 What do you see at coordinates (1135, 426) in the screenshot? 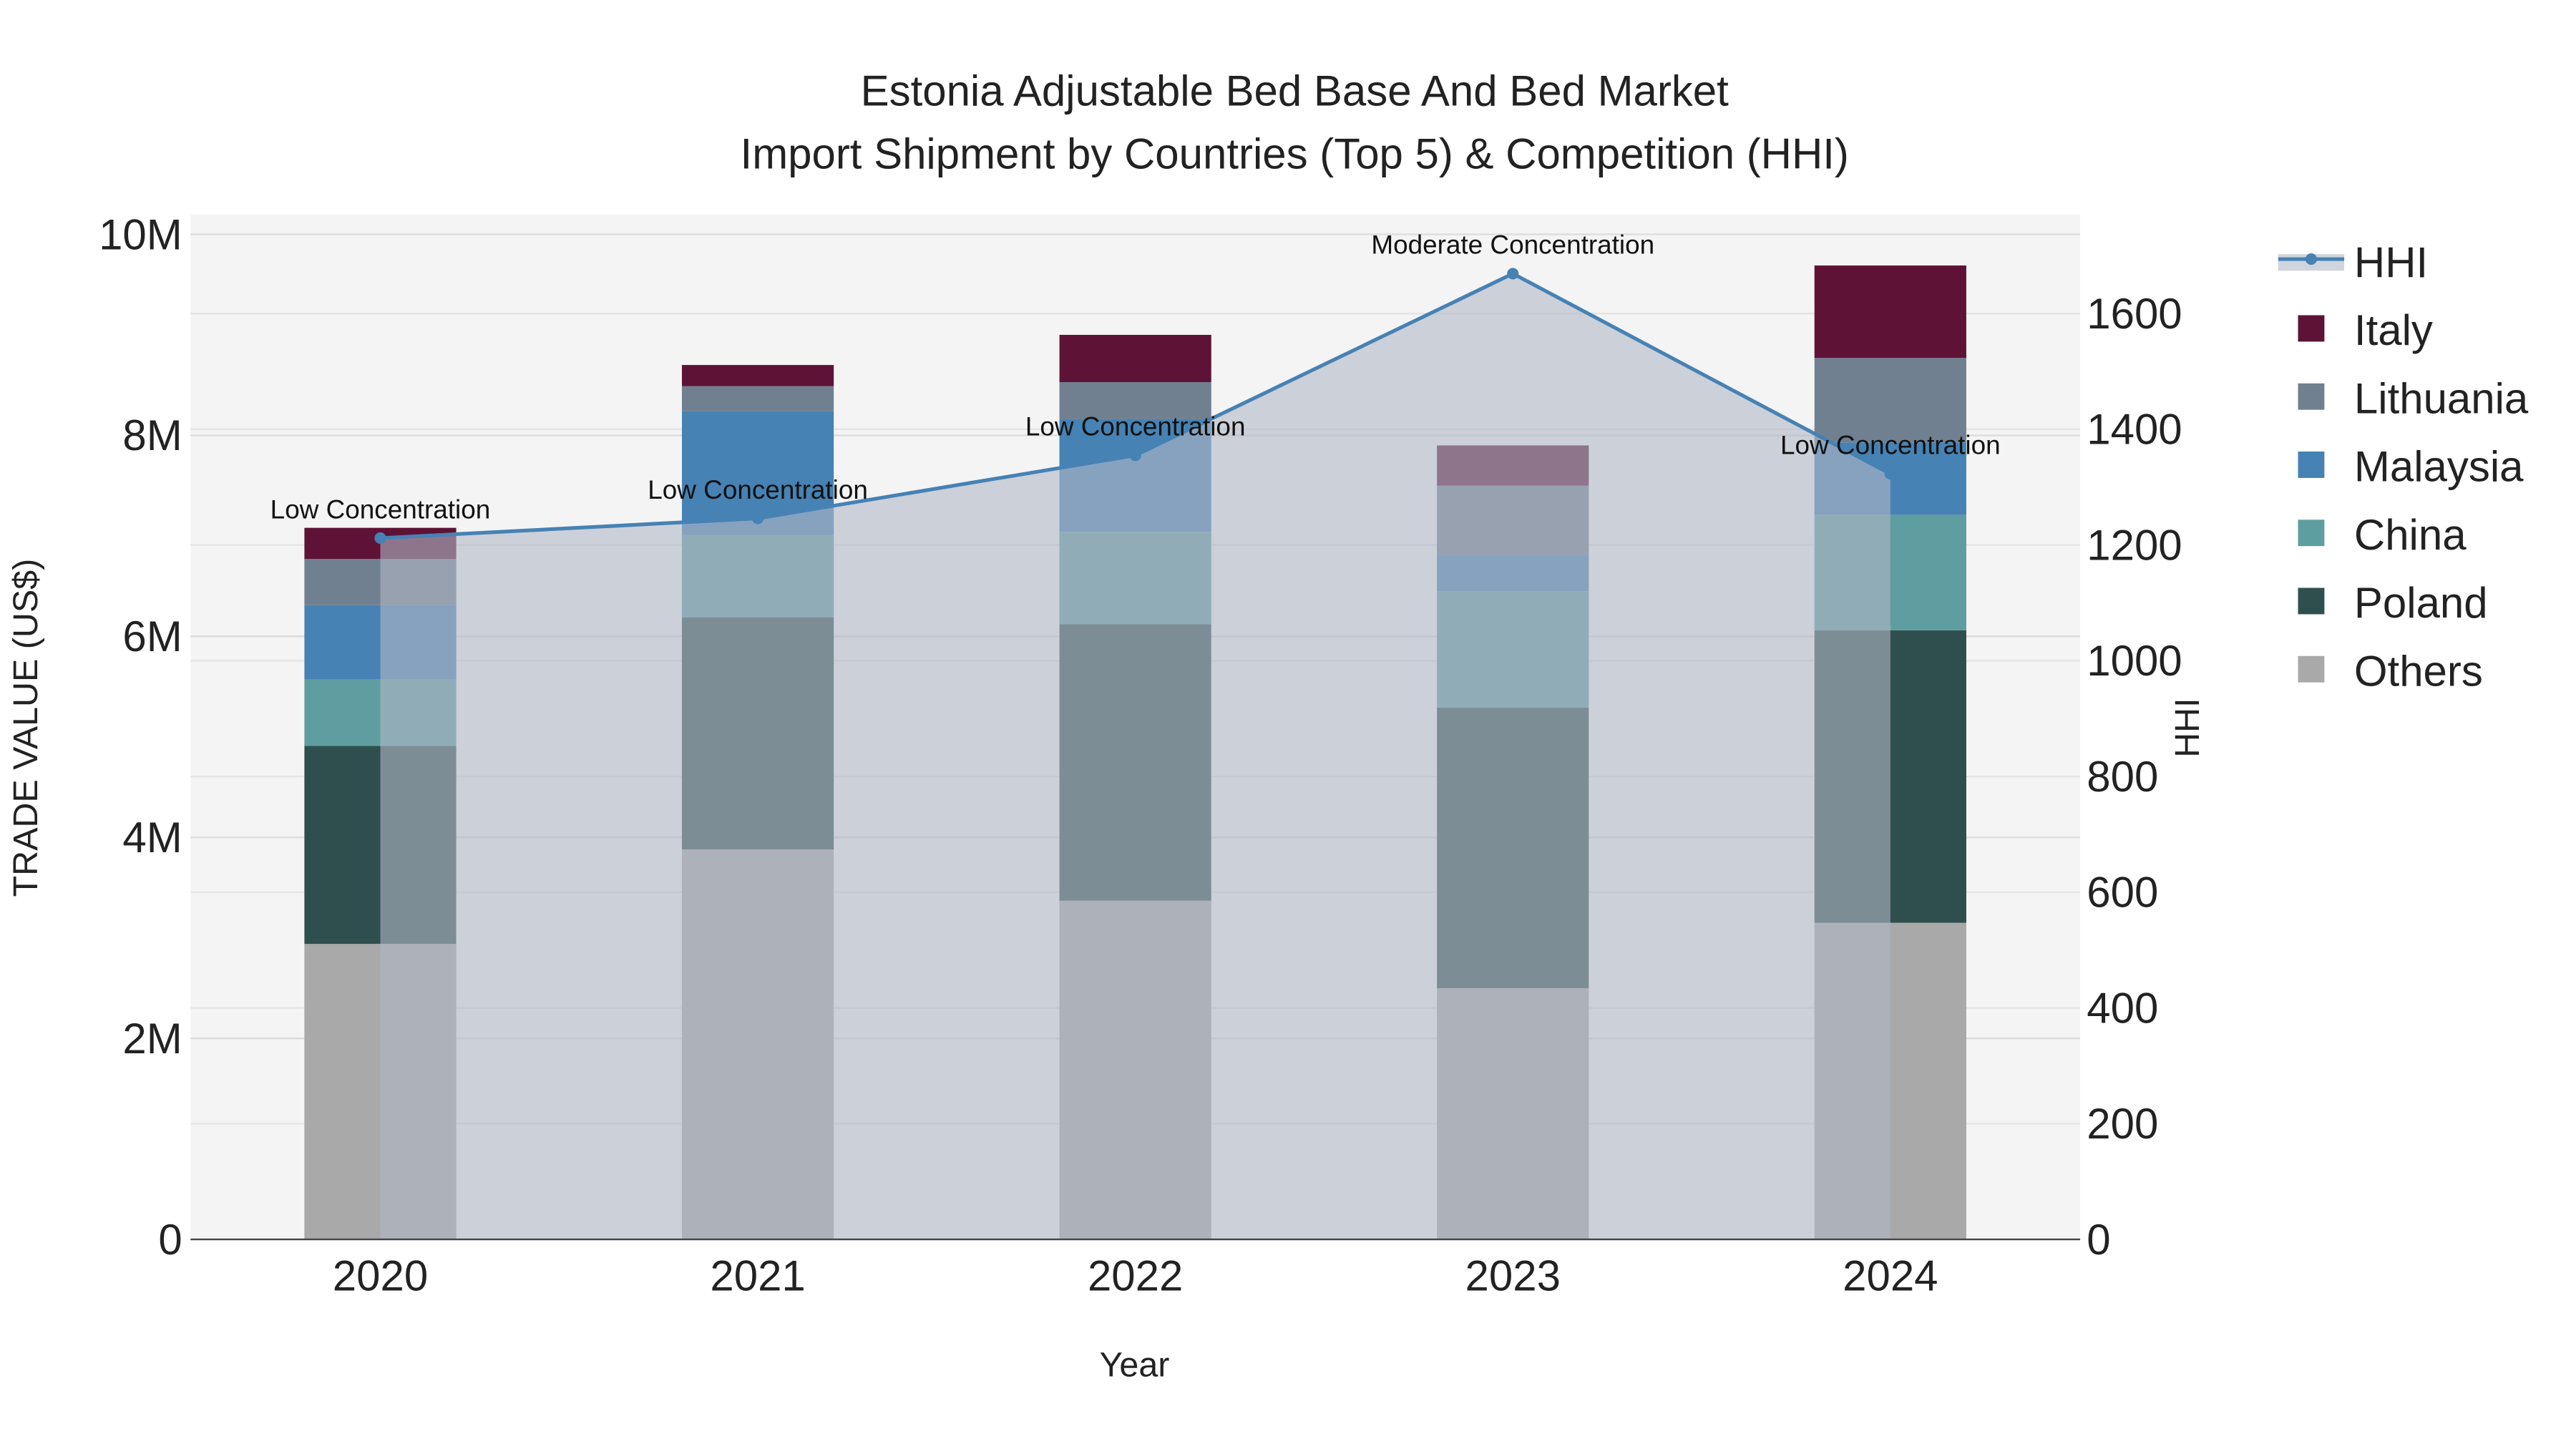
I see `hhi-annotation-2022: Low Concentration` at bounding box center [1135, 426].